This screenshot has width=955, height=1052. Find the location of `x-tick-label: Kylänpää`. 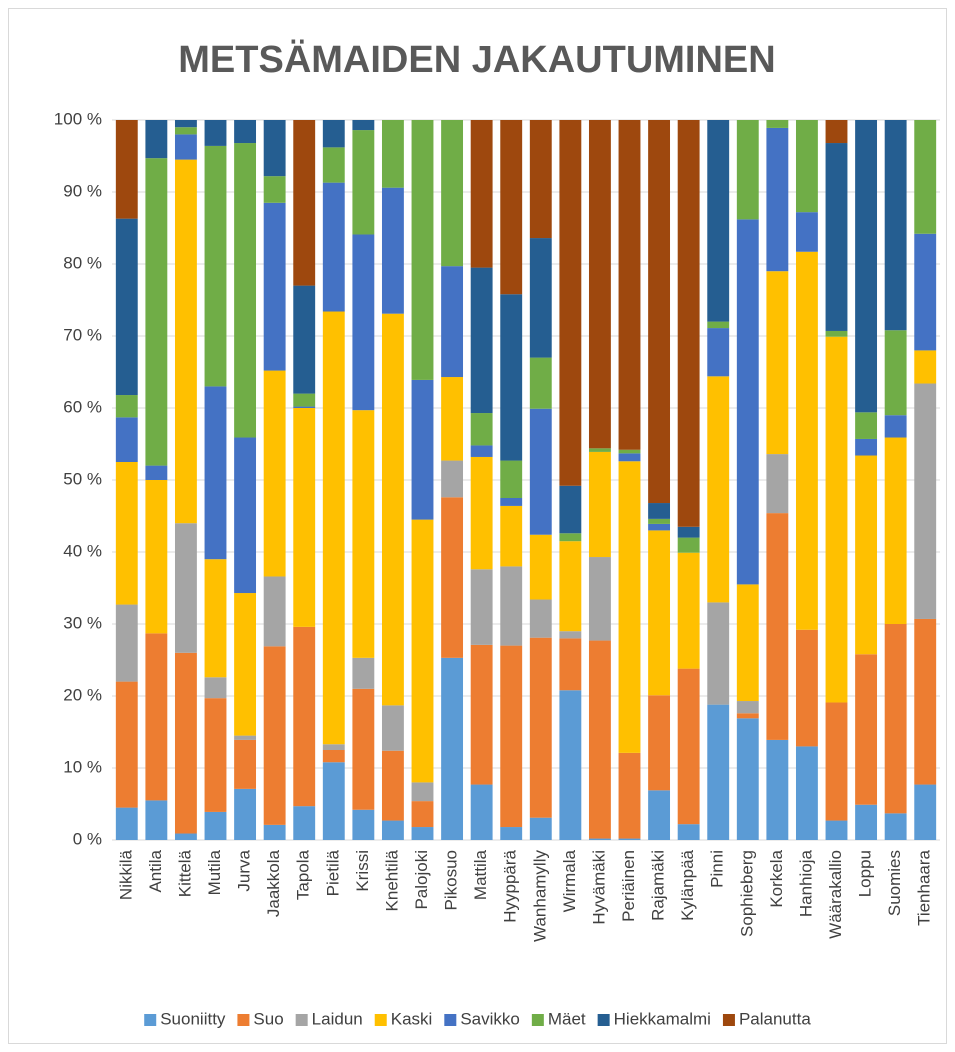

x-tick-label: Kylänpää is located at coordinates (687, 884).